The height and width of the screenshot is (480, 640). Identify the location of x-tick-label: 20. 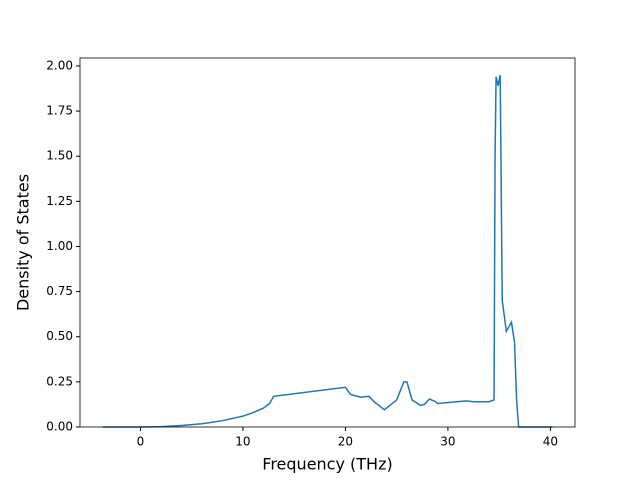
(345, 442).